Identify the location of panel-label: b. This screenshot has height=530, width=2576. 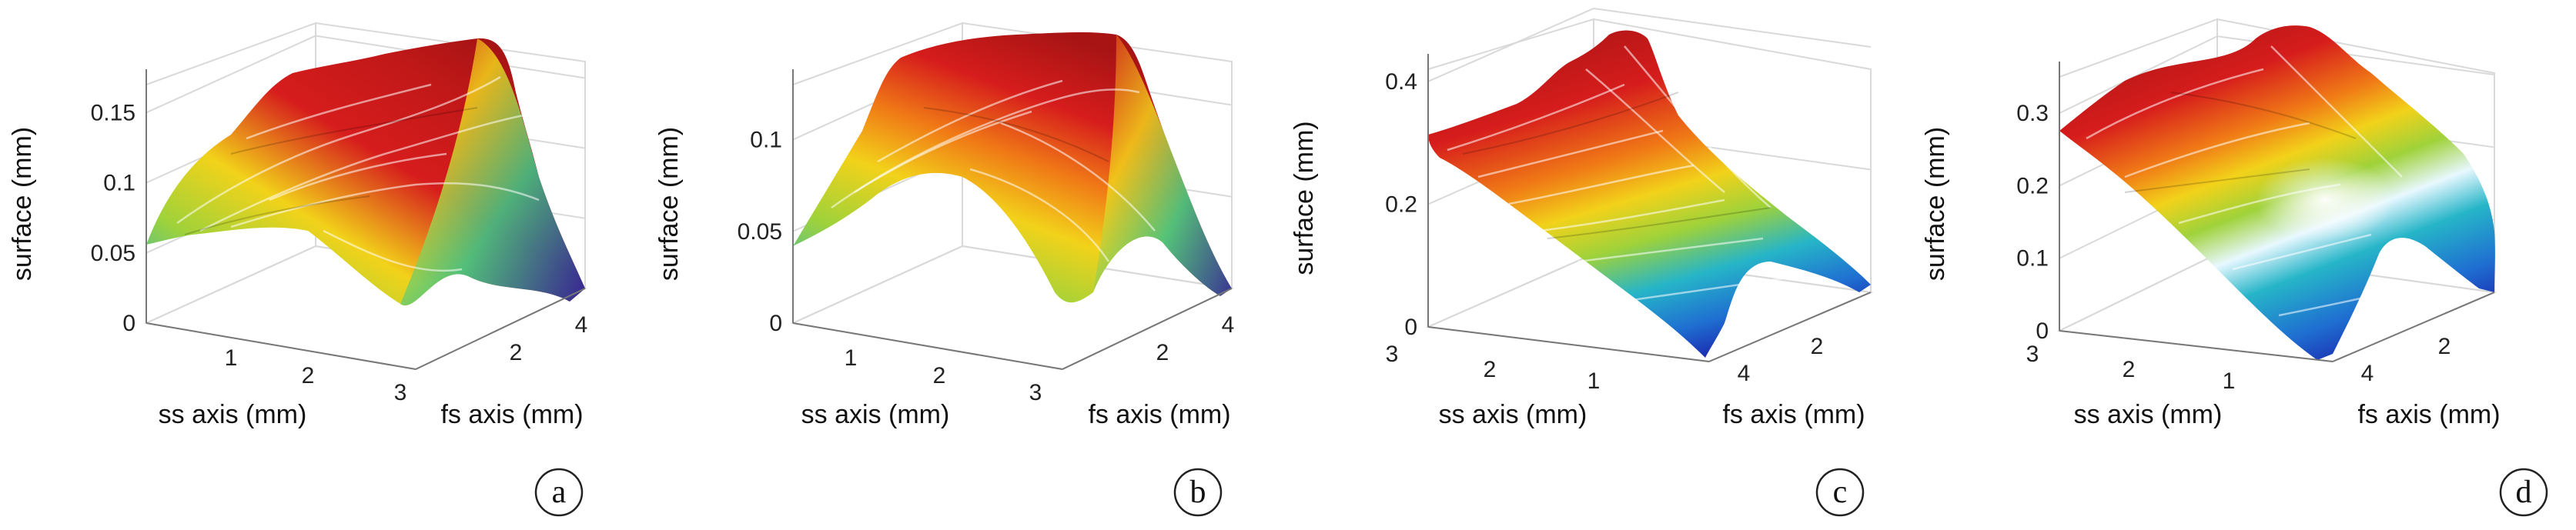
(1198, 492).